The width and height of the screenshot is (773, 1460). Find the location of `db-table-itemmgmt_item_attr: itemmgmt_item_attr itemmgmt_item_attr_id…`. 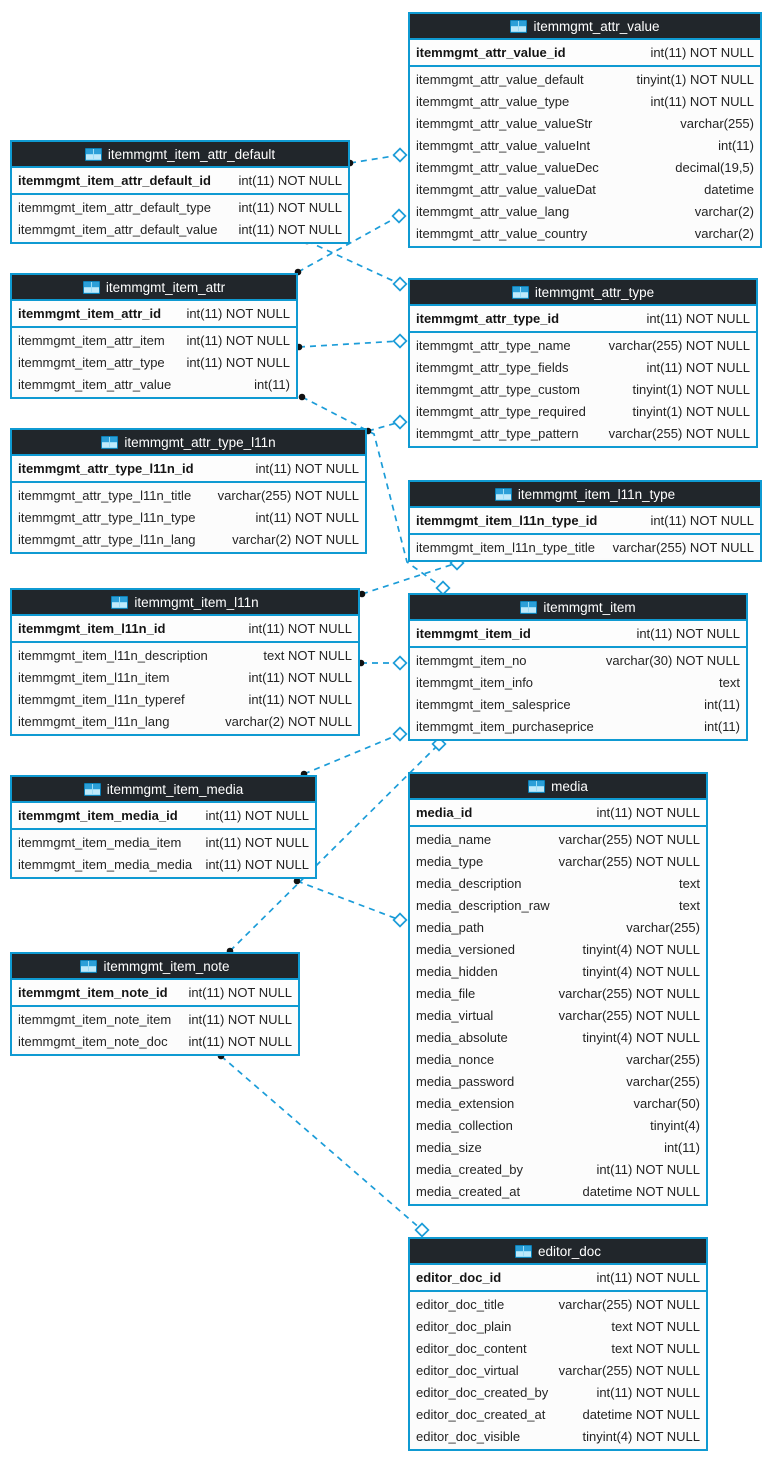

db-table-itemmgmt_item_attr: itemmgmt_item_attr itemmgmt_item_attr_id… is located at coordinates (154, 336).